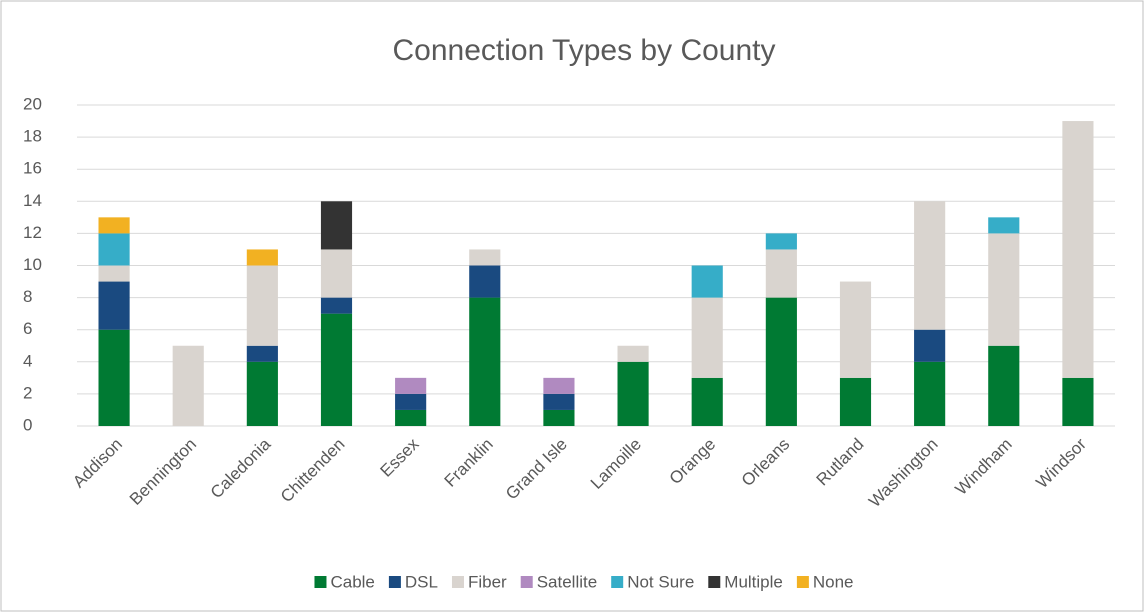 Image resolution: width=1145 pixels, height=613 pixels. I want to click on y-tick-label: 12, so click(32, 232).